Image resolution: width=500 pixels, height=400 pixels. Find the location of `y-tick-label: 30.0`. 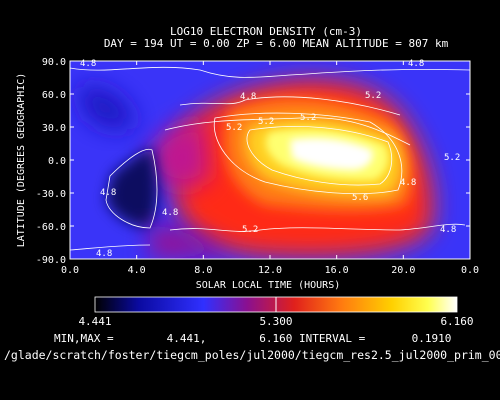

y-tick-label: 30.0 is located at coordinates (54, 128).